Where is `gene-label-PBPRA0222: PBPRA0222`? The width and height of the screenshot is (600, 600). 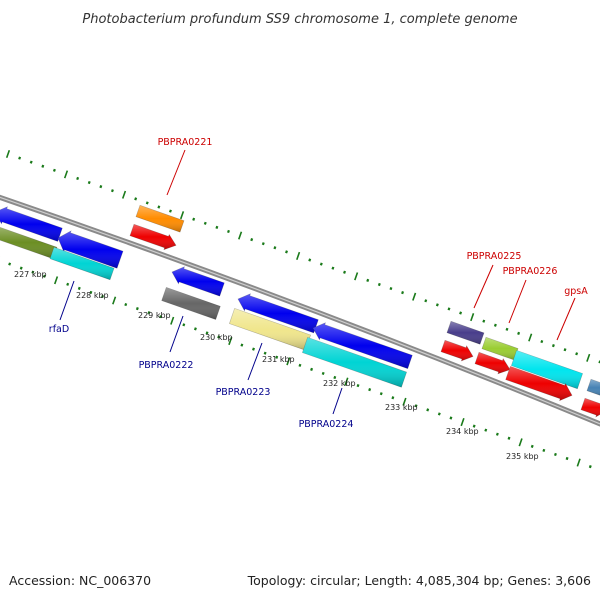
gene-label-PBPRA0222: PBPRA0222 is located at coordinates (166, 365).